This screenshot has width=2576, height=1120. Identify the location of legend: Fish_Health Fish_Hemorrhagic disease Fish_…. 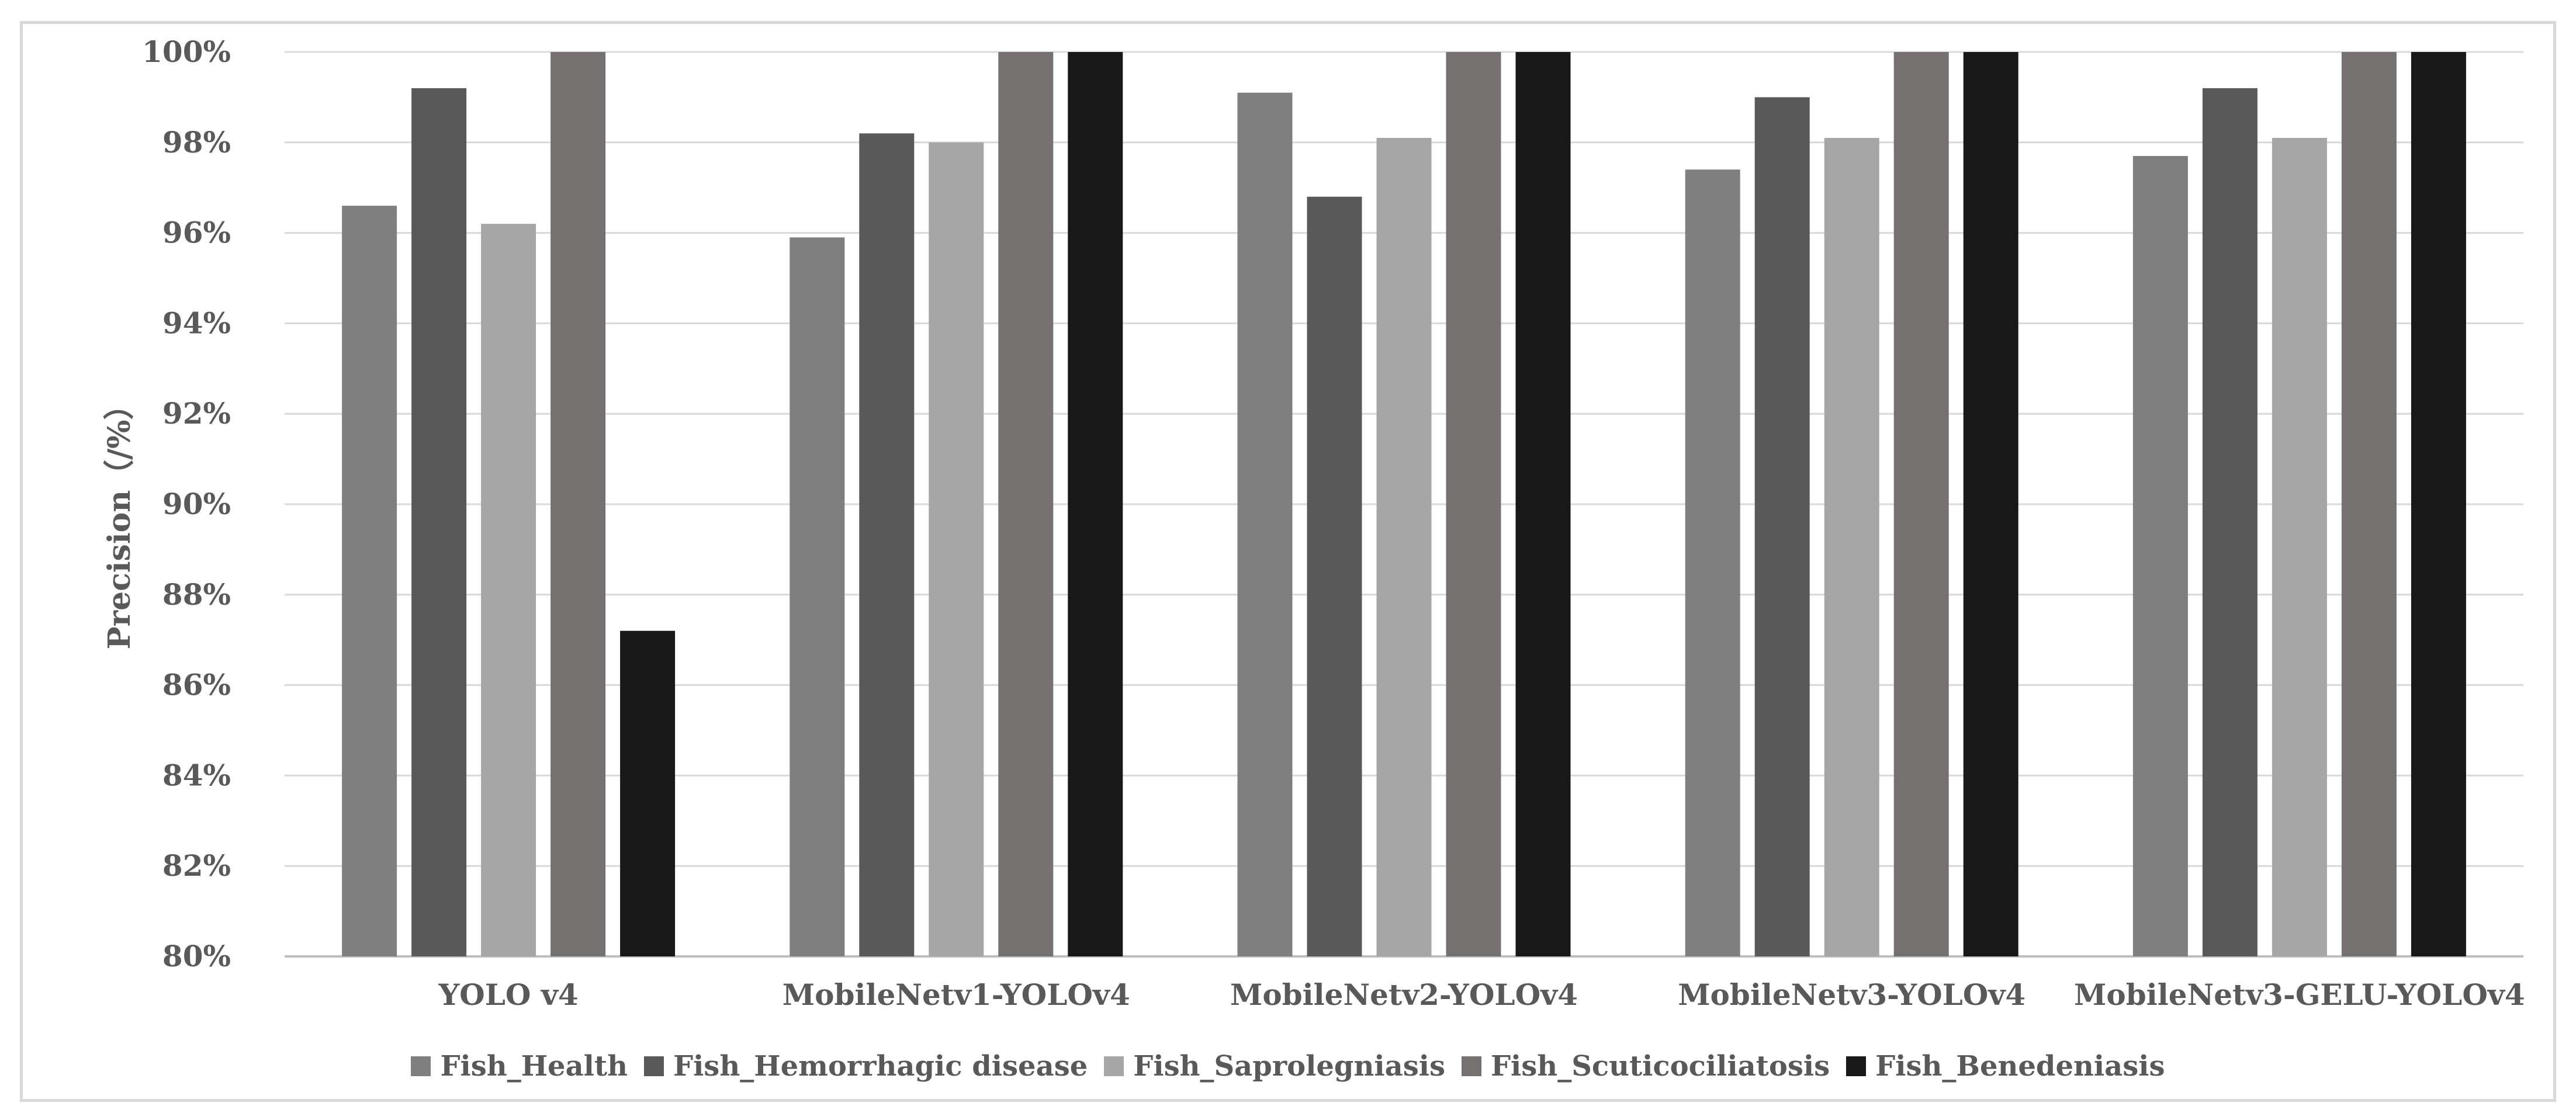
(1288, 1067).